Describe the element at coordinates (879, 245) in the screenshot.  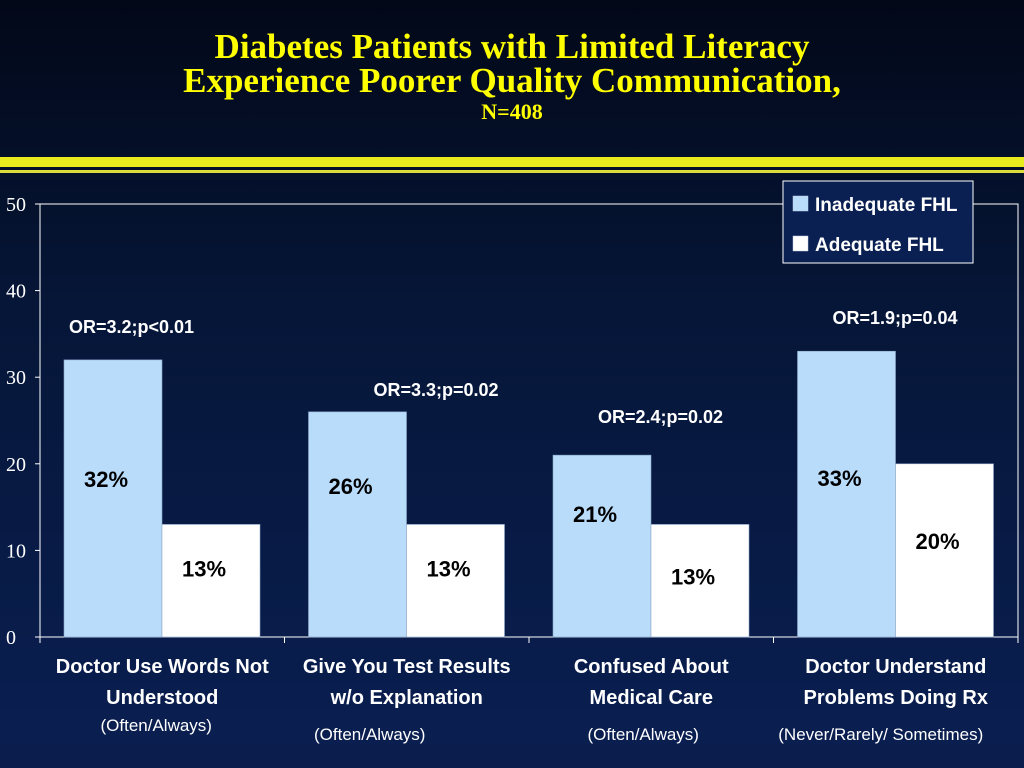
I see `legend-label: Adequate FHL` at that location.